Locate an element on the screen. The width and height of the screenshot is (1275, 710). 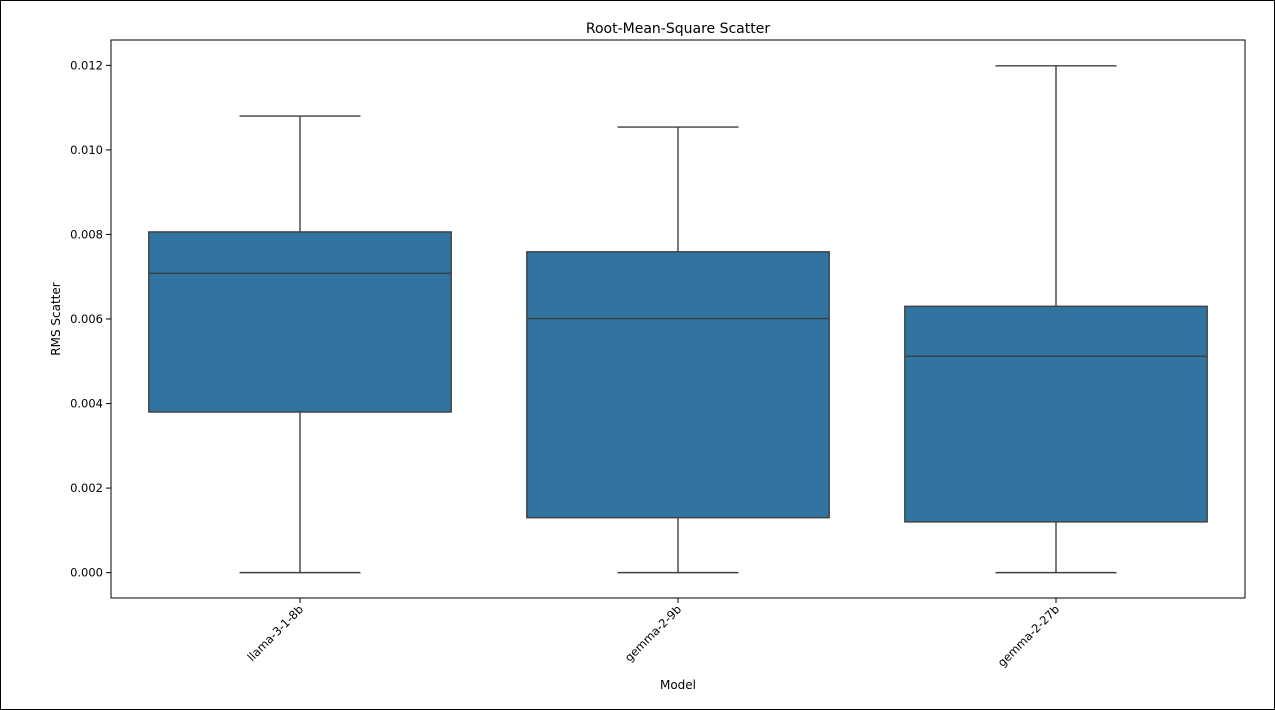
x-tick-label: gemma-2-27b is located at coordinates (1028, 635).